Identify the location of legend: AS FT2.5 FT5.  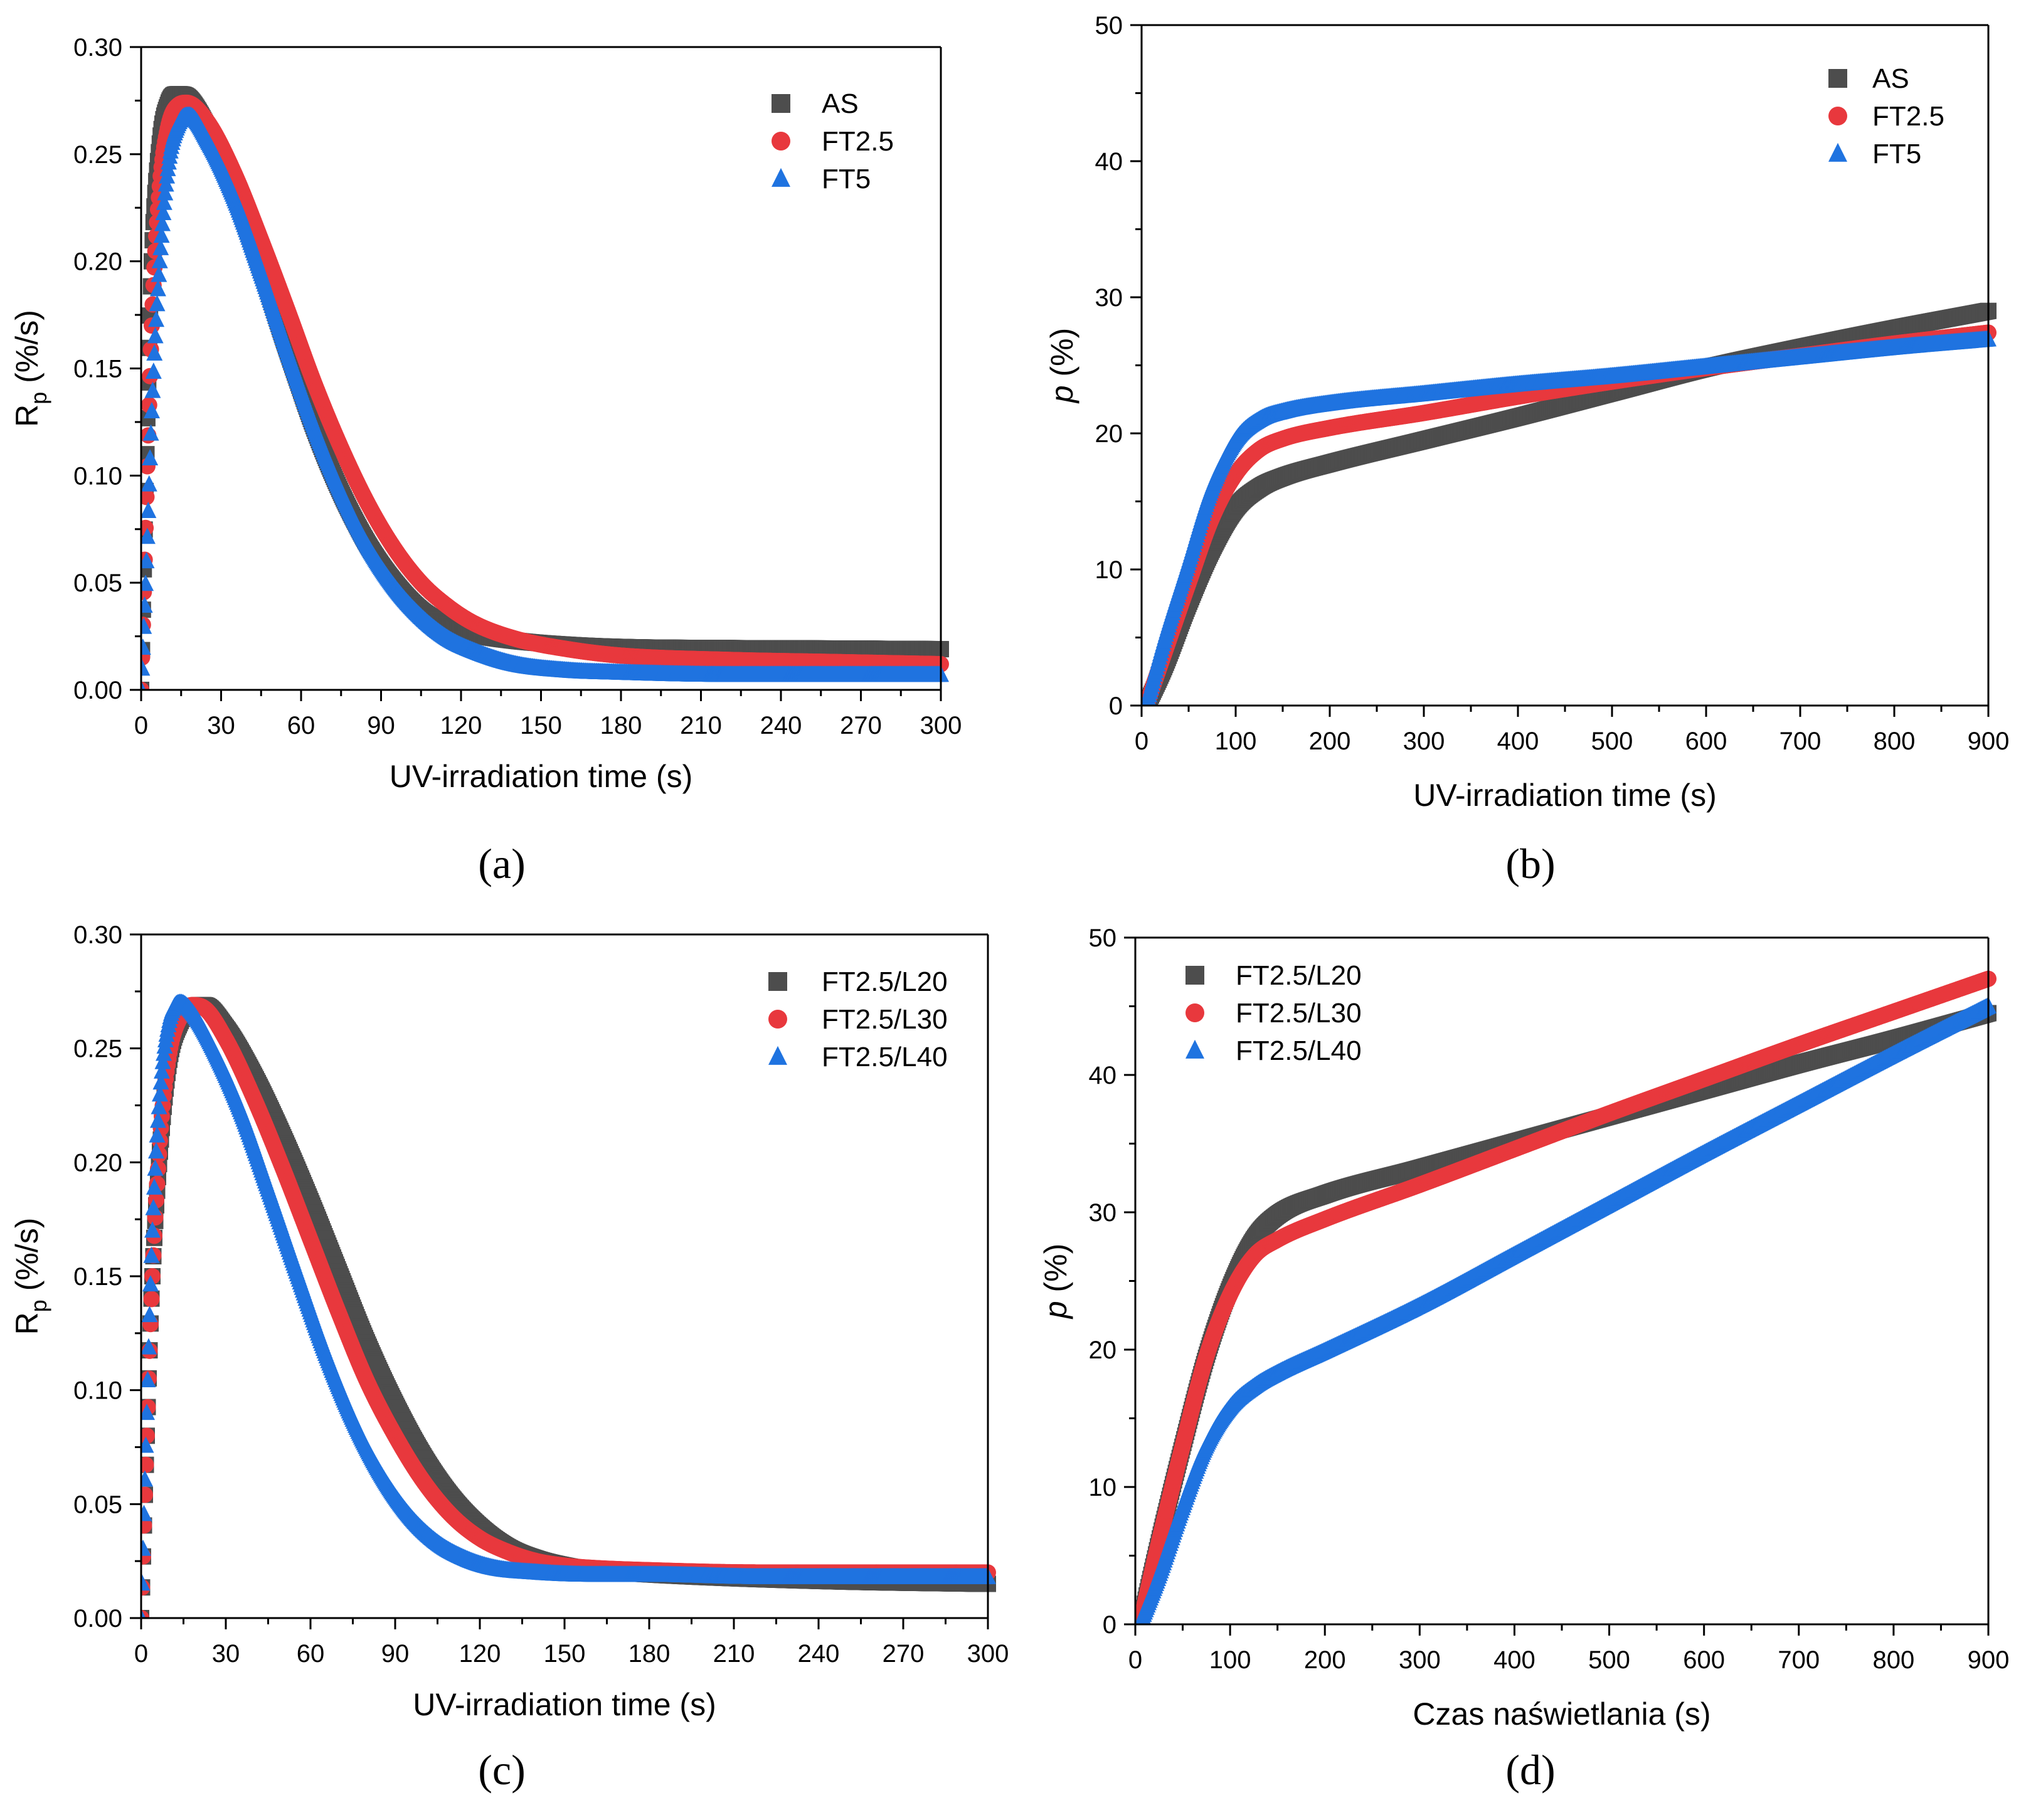
(833, 141).